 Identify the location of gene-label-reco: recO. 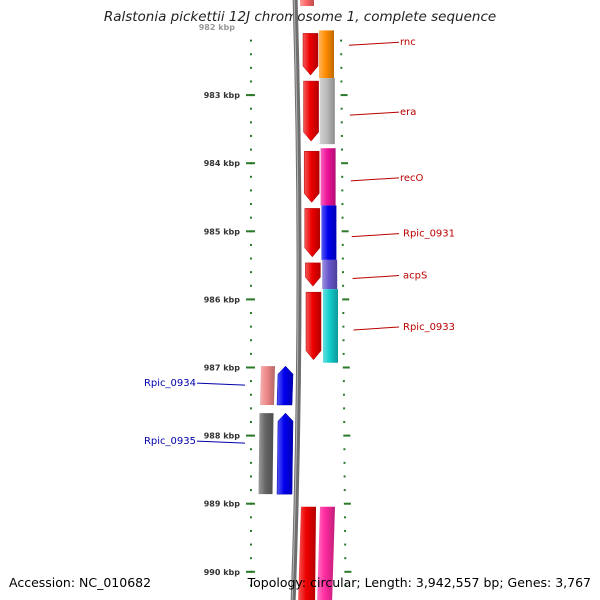
(412, 178).